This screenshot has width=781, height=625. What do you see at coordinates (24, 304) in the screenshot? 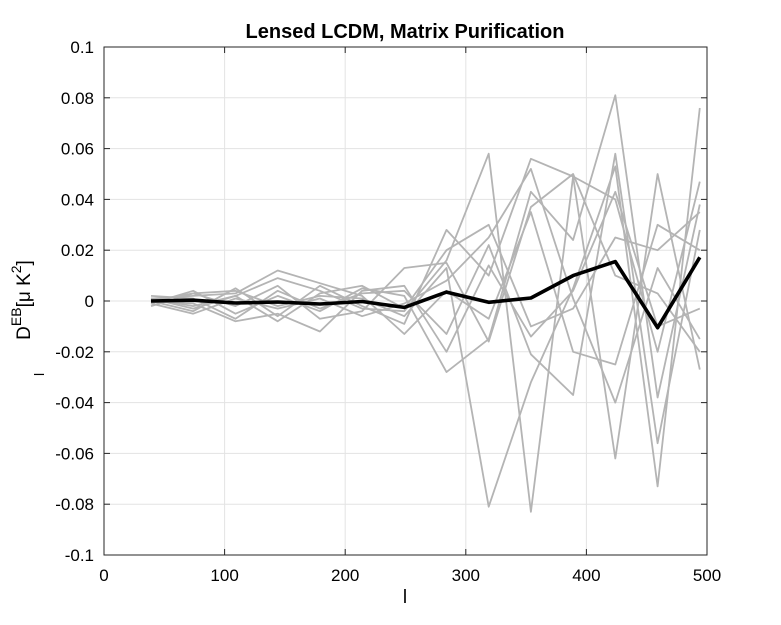
I see `y-label-open-bracket: [` at bounding box center [24, 304].